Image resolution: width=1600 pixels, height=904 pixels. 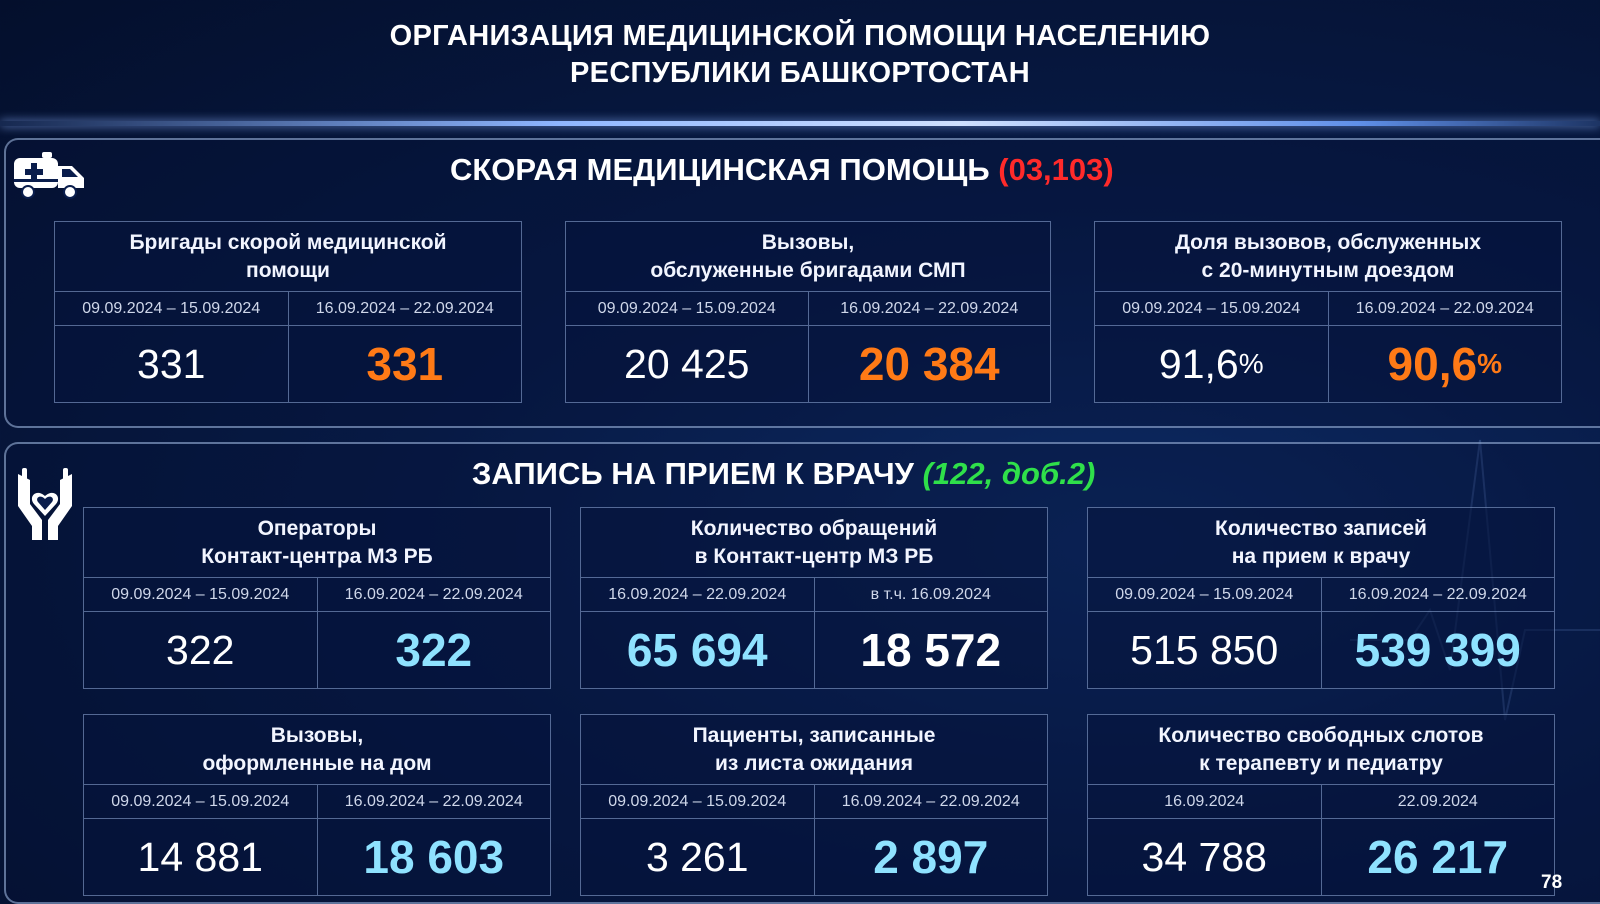 What do you see at coordinates (1328, 242) in the screenshot?
I see `card-header-line: Доля вызовов, обслуженных` at bounding box center [1328, 242].